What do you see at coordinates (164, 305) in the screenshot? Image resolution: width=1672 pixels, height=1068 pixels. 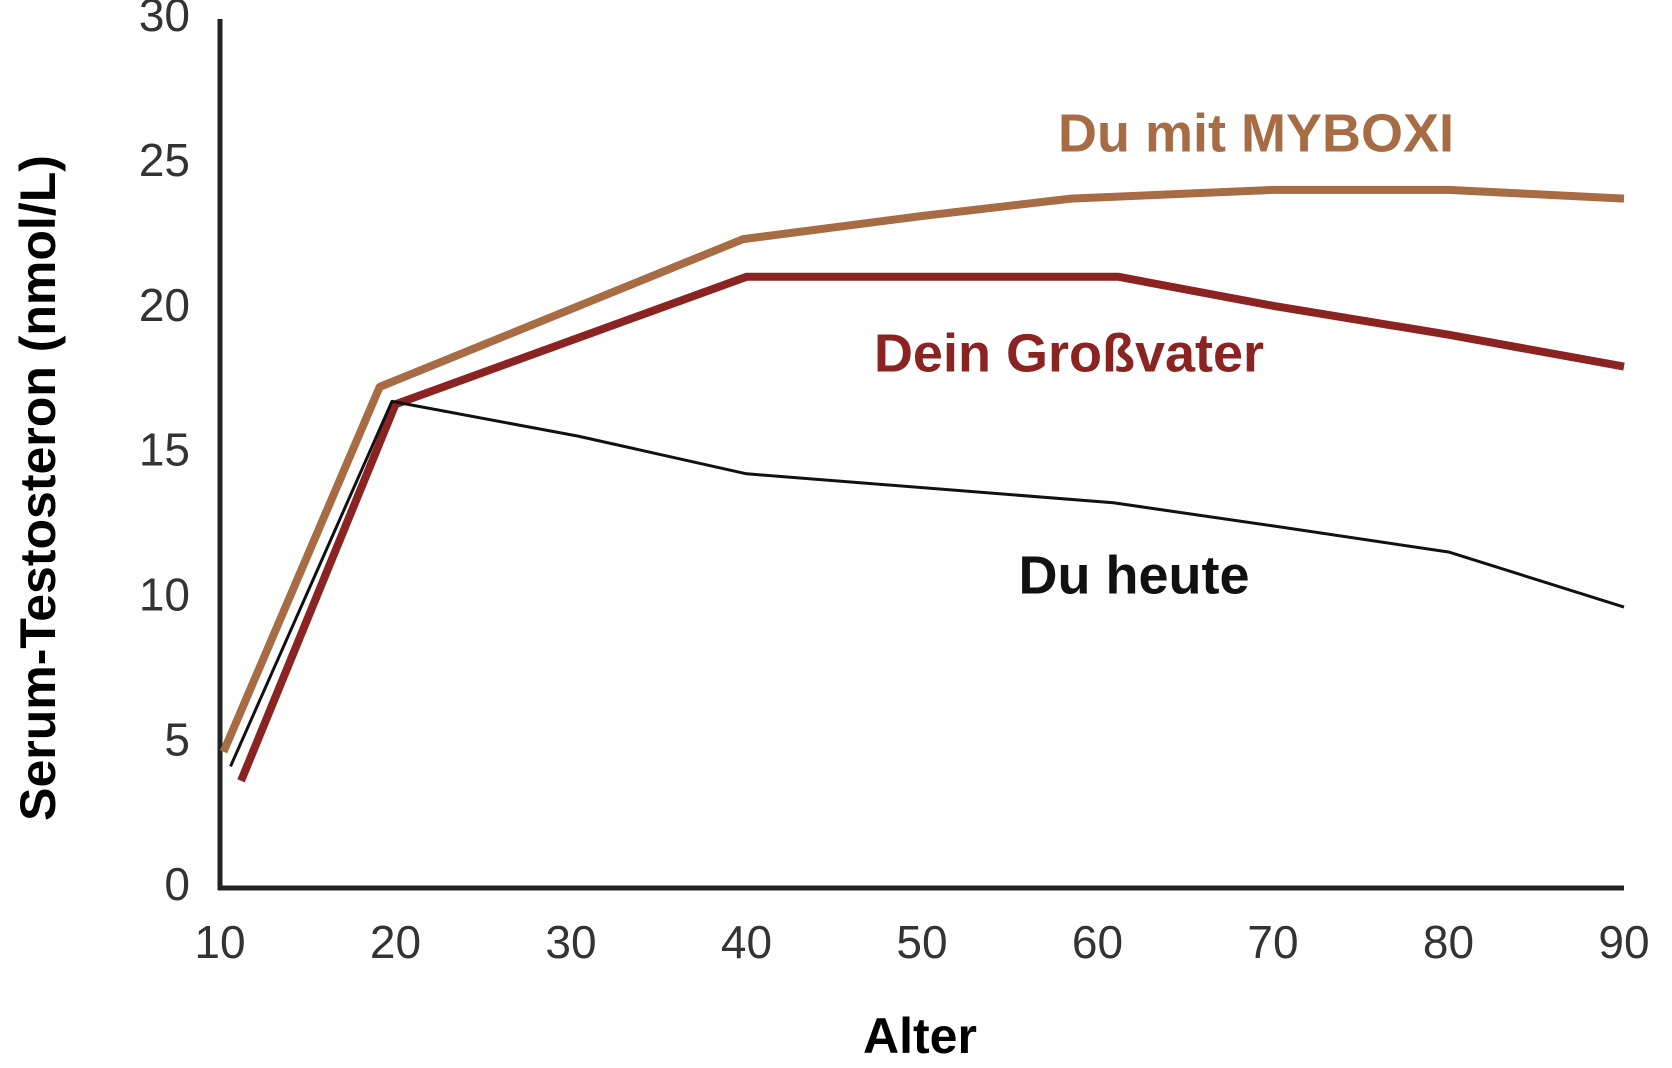 I see `y-tick-label: 20` at bounding box center [164, 305].